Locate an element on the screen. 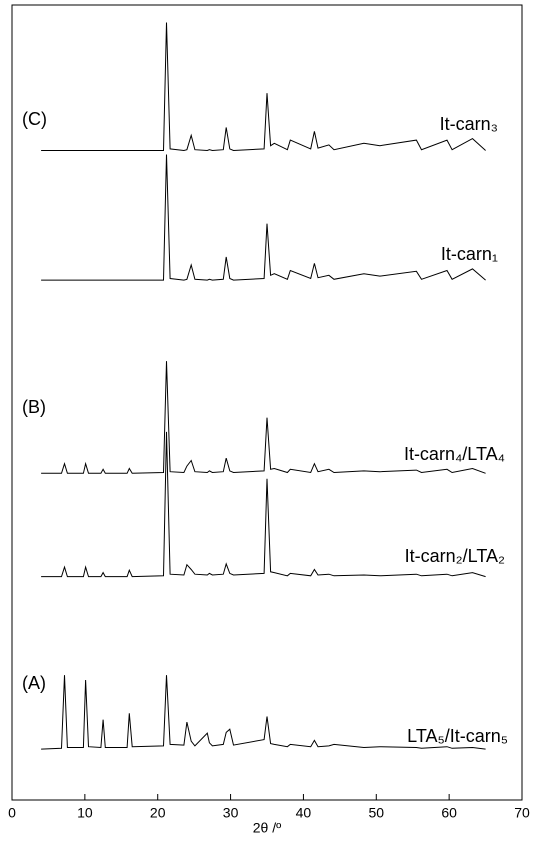  series-label: LTA₅/It-carn₅ is located at coordinates (457, 736).